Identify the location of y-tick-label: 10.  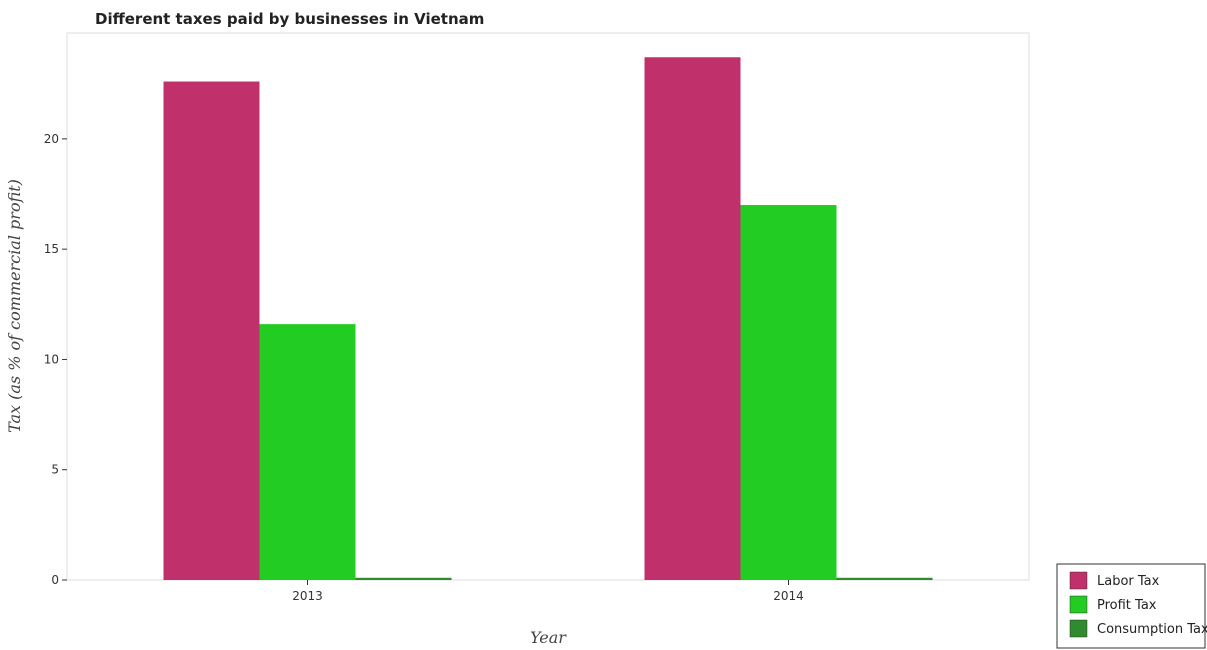
(51, 359).